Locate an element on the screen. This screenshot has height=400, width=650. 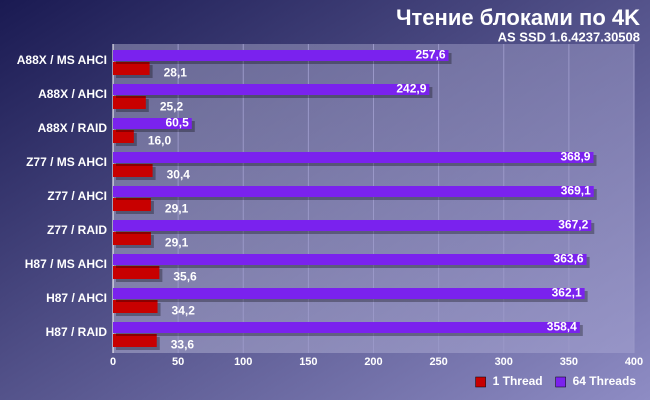
x-tick-label: 50 is located at coordinates (178, 362).